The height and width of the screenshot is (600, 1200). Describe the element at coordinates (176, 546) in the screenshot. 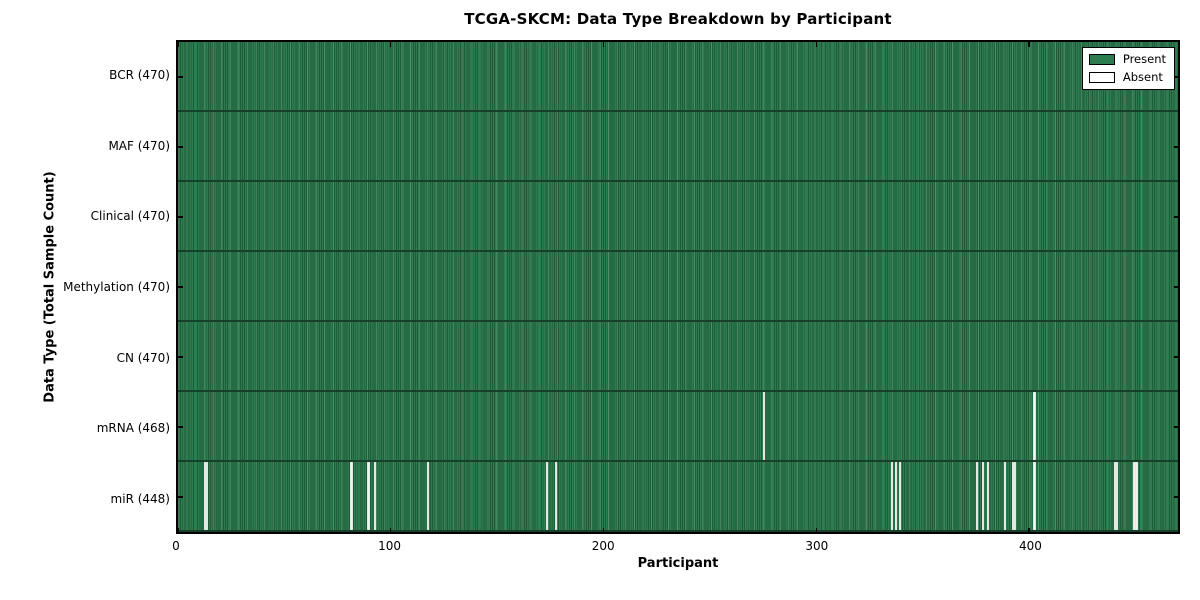

I see `x-tick-label-0: 0` at that location.